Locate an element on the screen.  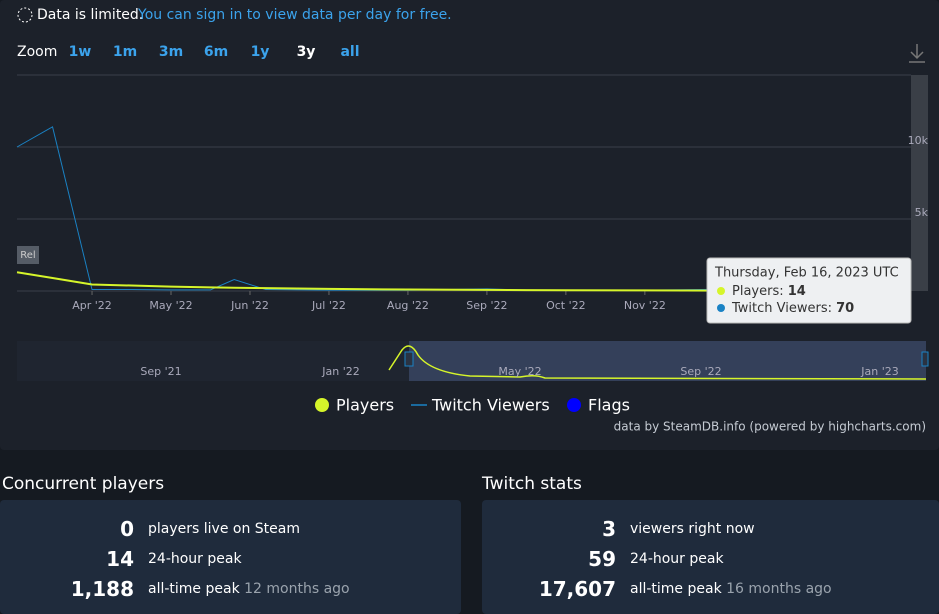
stat-label: all-time peak 12 months ago is located at coordinates (249, 589).